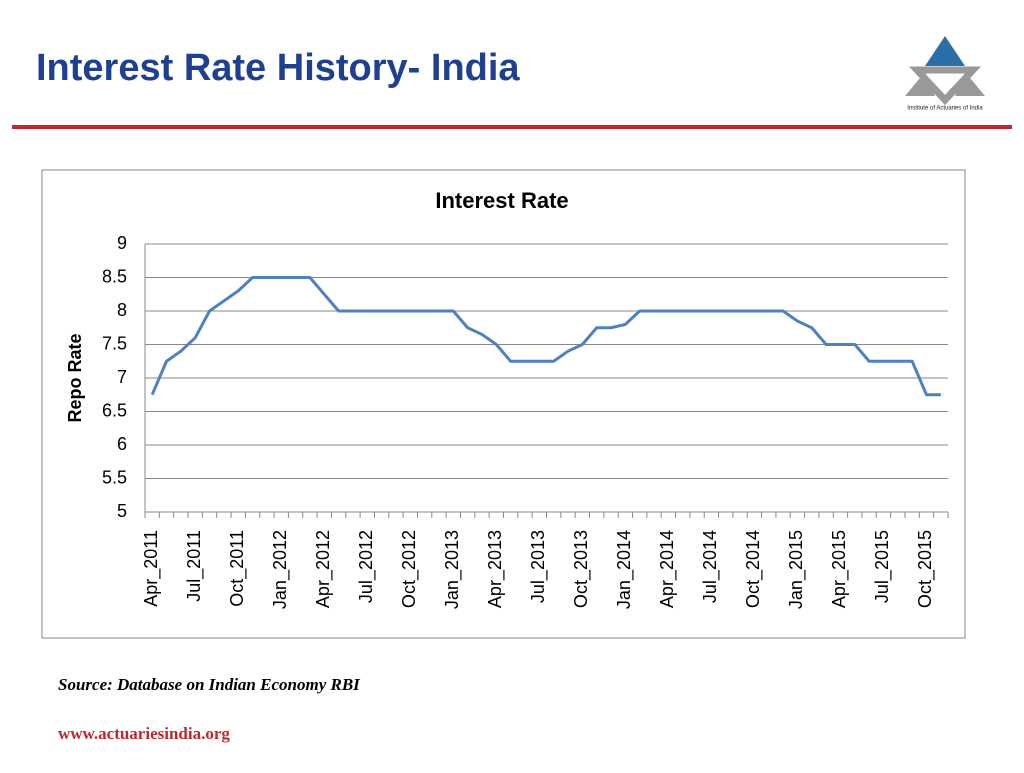  What do you see at coordinates (753, 569) in the screenshot?
I see `x-tick-label: Oct_2014` at bounding box center [753, 569].